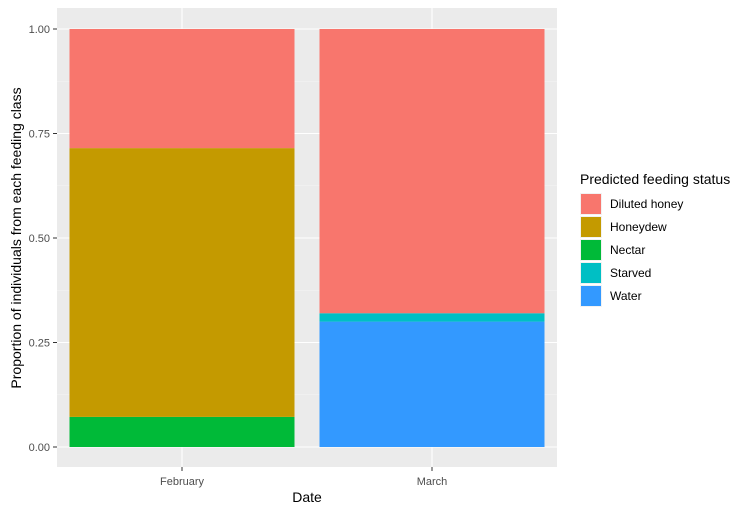  Describe the element at coordinates (39, 30) in the screenshot. I see `y-tick-label: 1.00` at that location.